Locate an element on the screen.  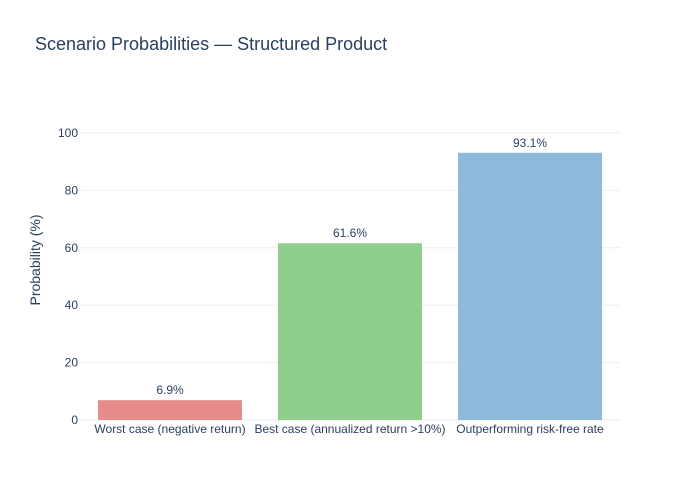
y-tick-label: 60 is located at coordinates (72, 248).